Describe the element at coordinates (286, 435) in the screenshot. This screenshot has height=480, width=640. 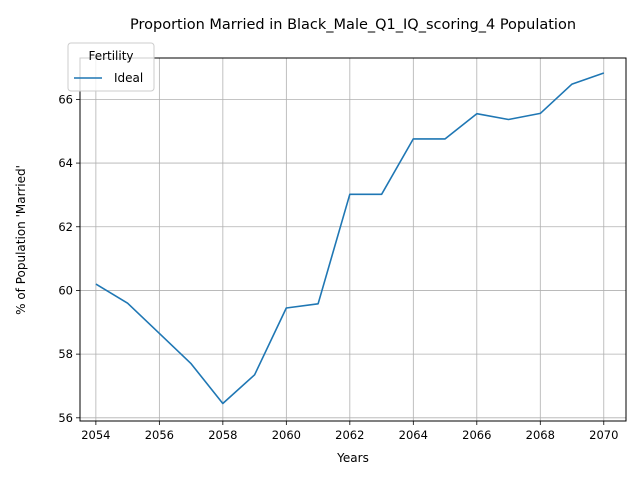
I see `x-tick-label: 2060` at that location.